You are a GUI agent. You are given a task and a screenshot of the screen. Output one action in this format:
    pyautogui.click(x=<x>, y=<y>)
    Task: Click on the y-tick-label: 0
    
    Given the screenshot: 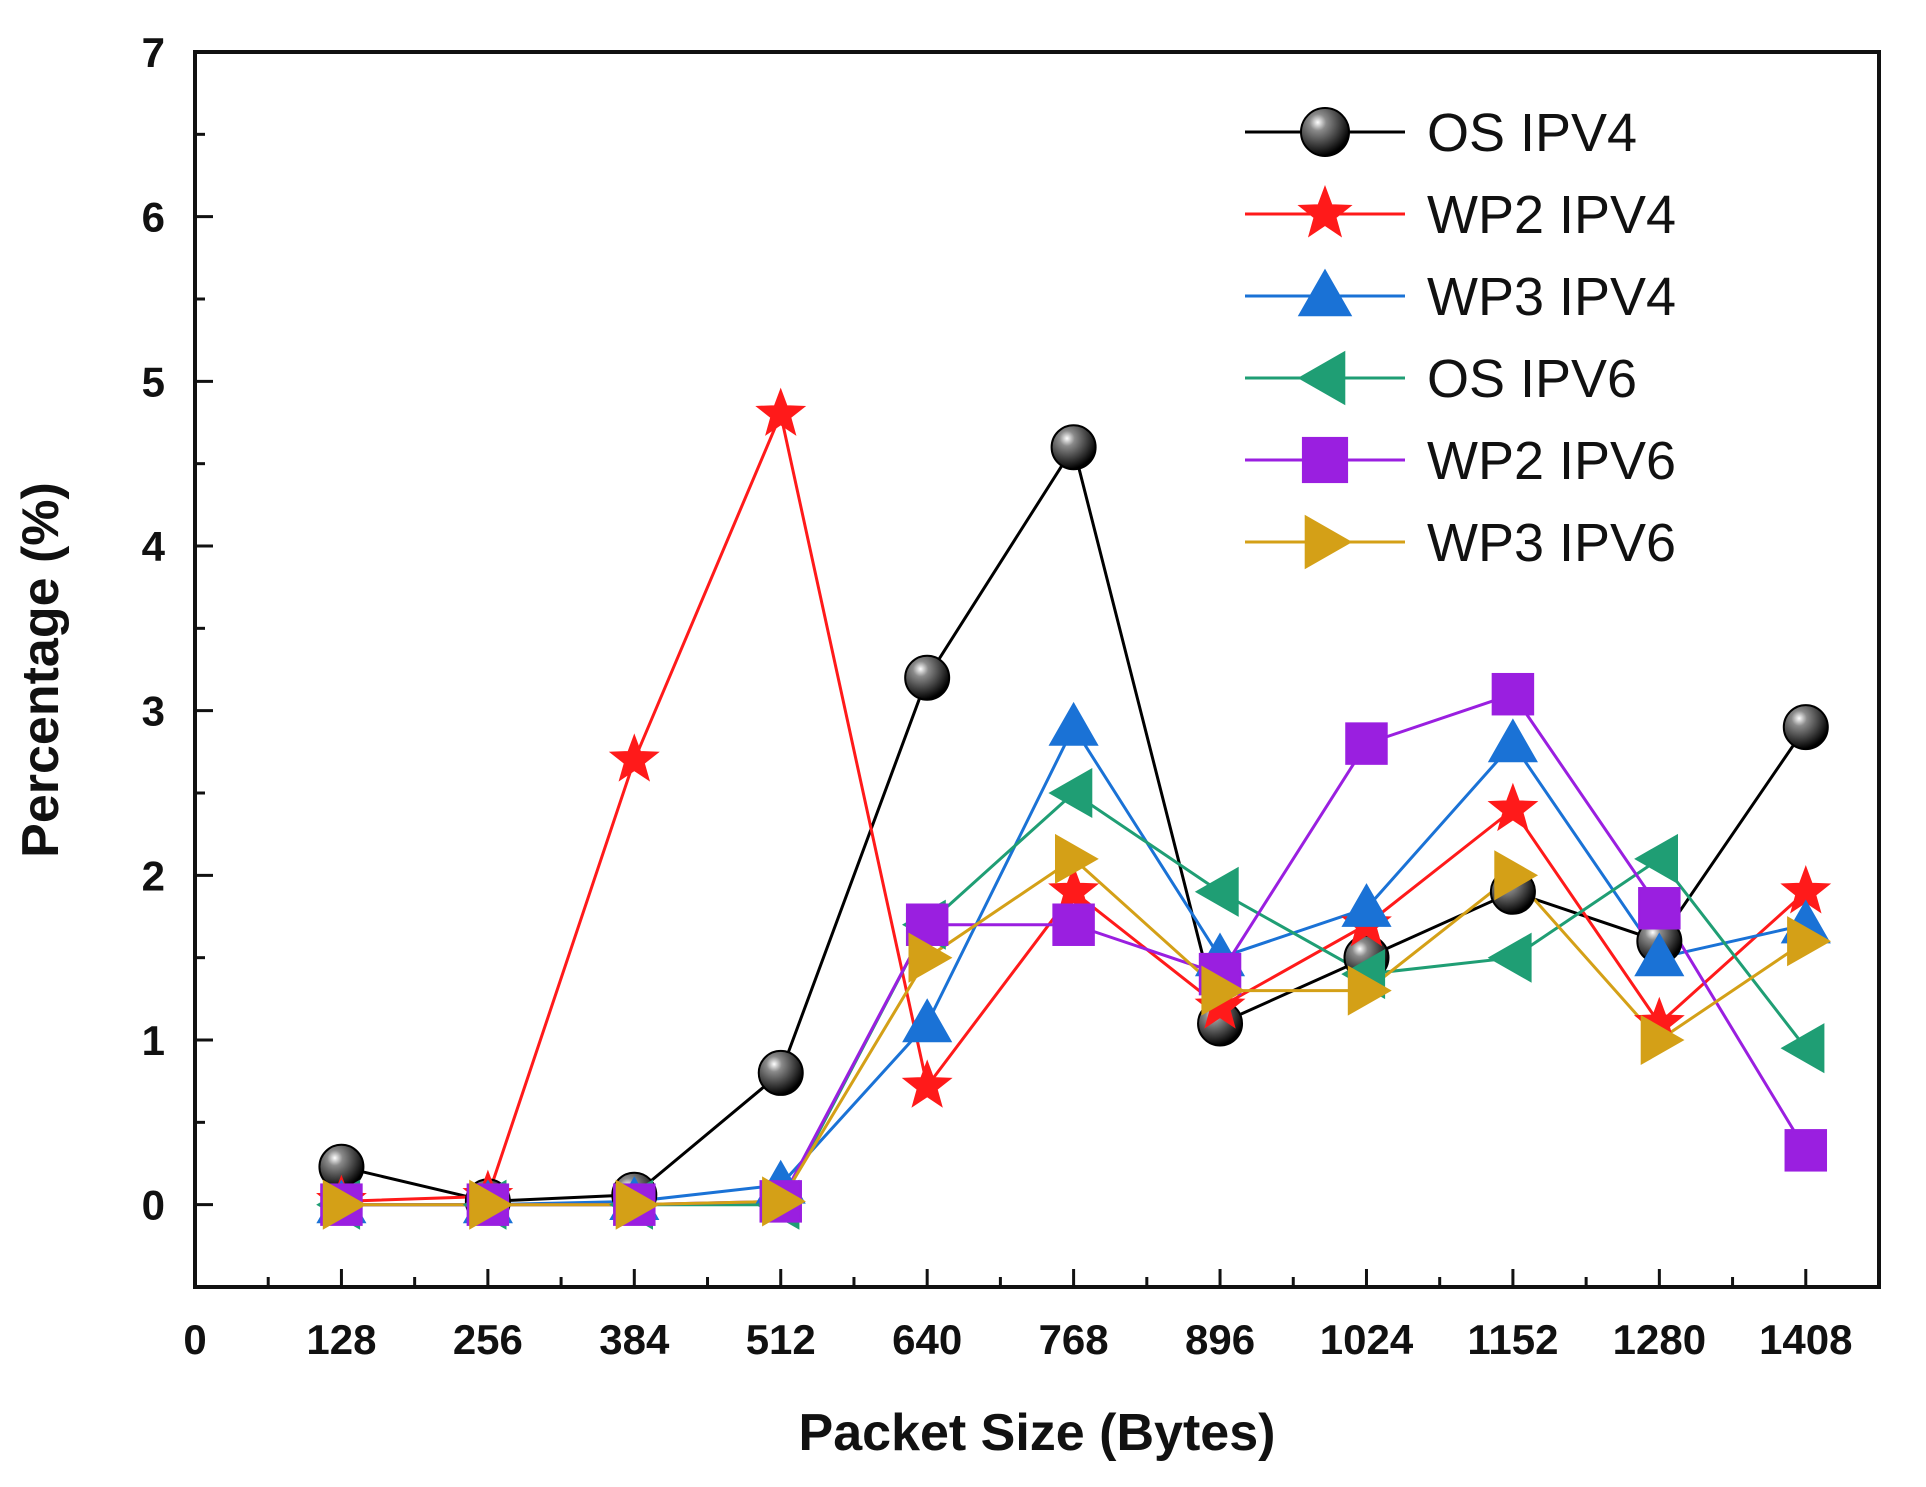 What is the action you would take?
    pyautogui.click(x=153, y=1205)
    